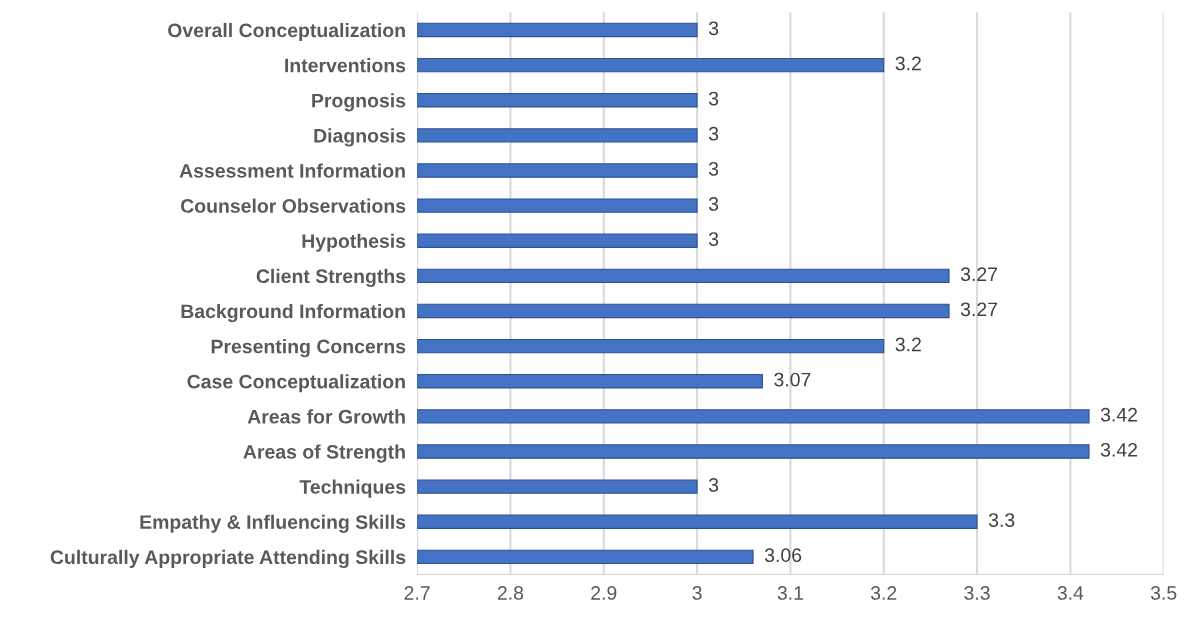  Describe the element at coordinates (308, 348) in the screenshot. I see `y-tick-label: Presenting Concerns` at that location.